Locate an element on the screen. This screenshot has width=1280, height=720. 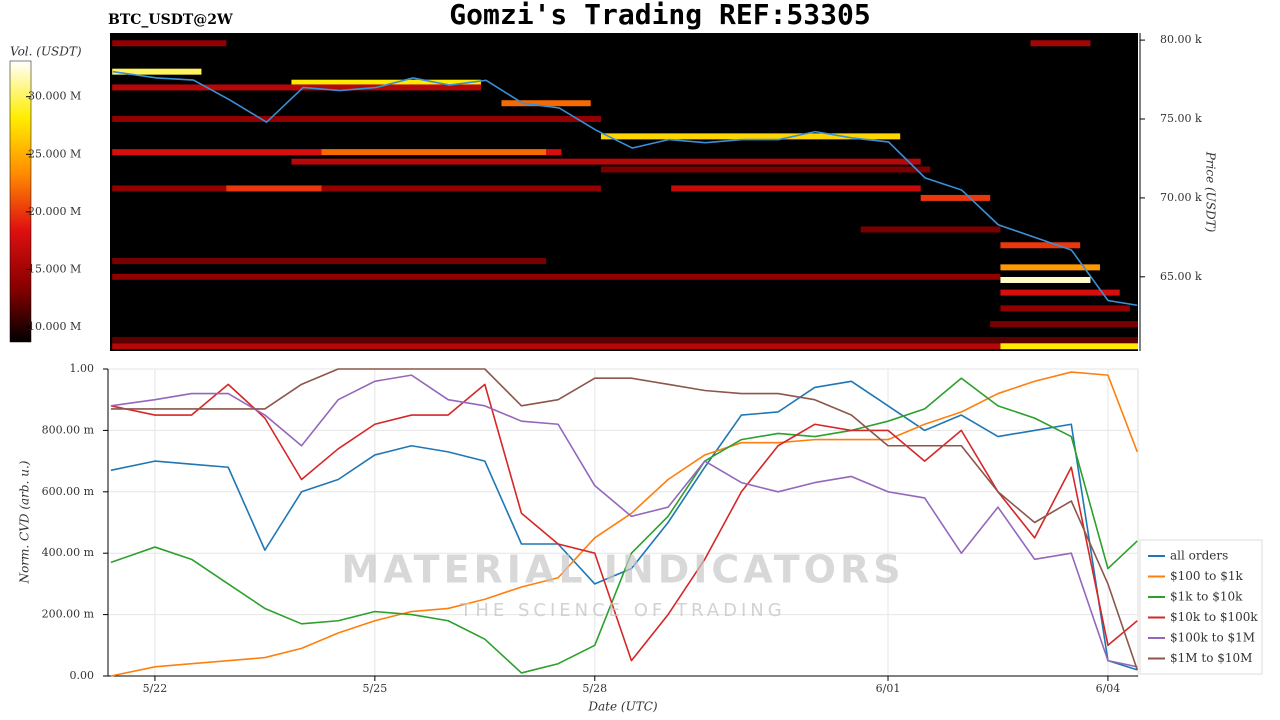
y-tick-label: 800.00 m is located at coordinates (68, 429).